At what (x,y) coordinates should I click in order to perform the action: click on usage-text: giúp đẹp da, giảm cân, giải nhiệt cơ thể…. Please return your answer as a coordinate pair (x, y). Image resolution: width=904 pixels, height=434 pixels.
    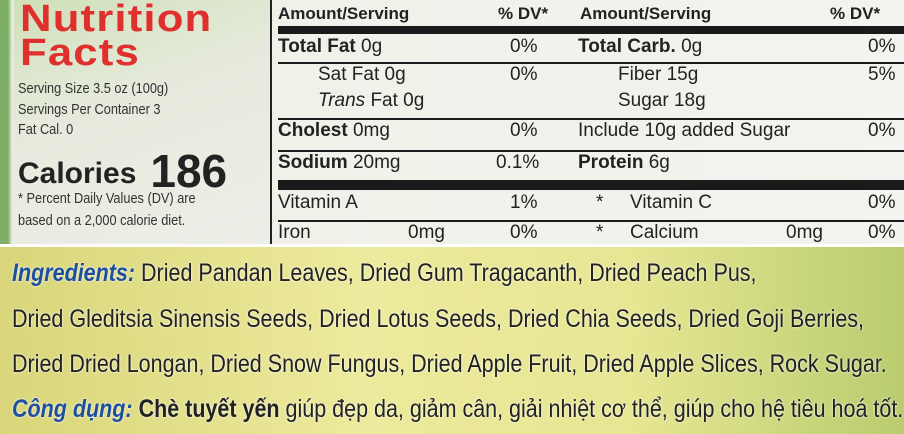
    Looking at the image, I should click on (594, 409).